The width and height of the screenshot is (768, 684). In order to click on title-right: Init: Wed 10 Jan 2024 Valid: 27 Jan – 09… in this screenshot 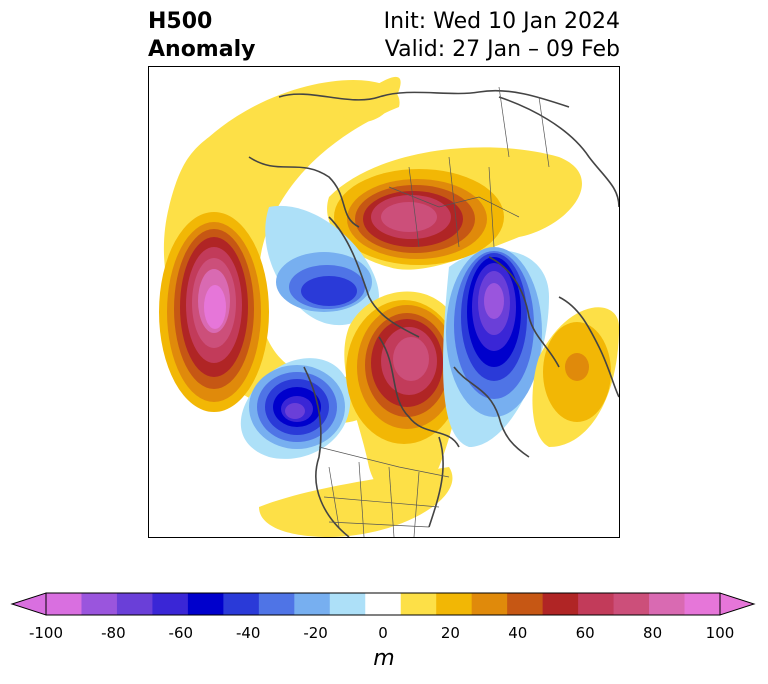, I will do `click(502, 36)`.